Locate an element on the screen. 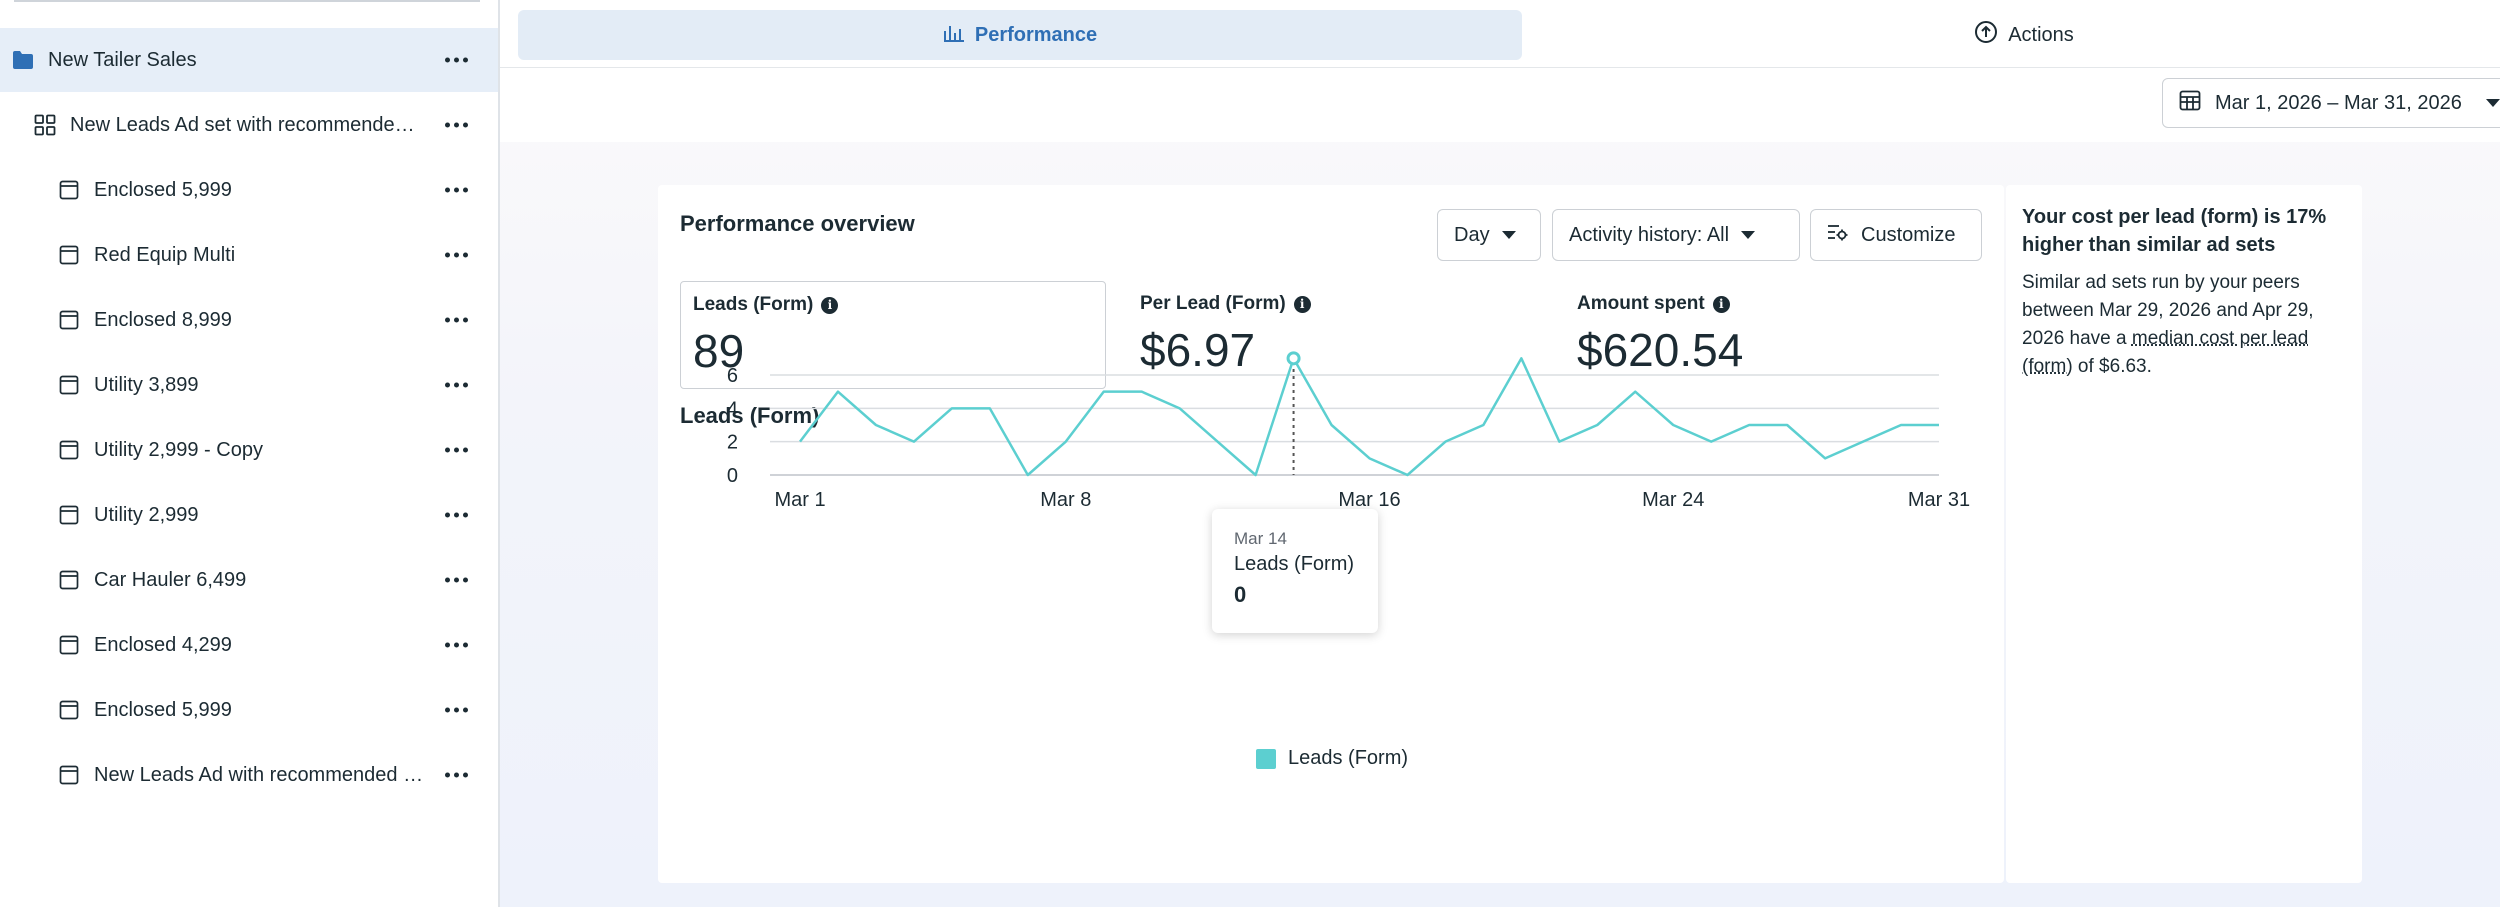  sidebar-item-ad: Enclosed 8,999 is located at coordinates (249, 320).